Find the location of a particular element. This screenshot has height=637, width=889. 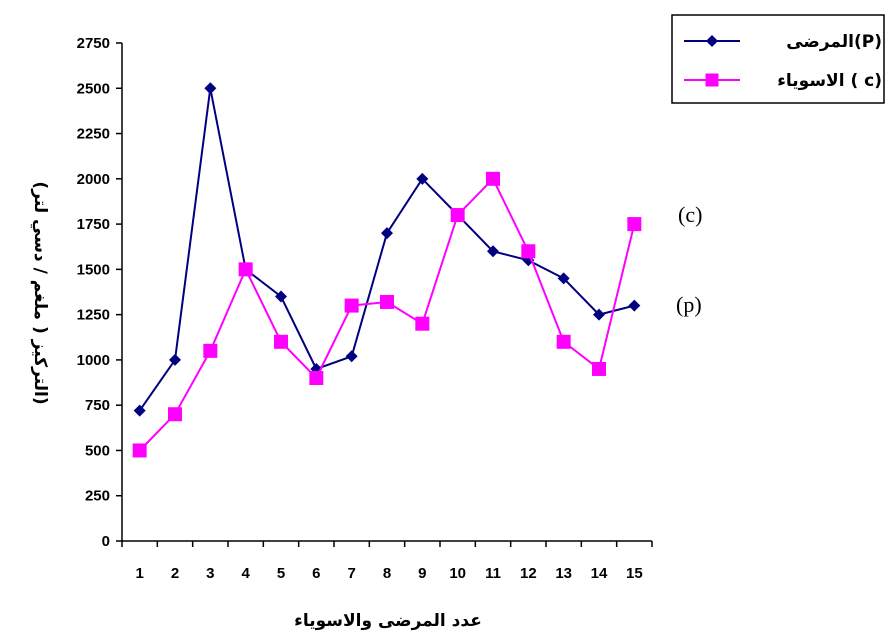

x-tick-label: 15 is located at coordinates (634, 573).